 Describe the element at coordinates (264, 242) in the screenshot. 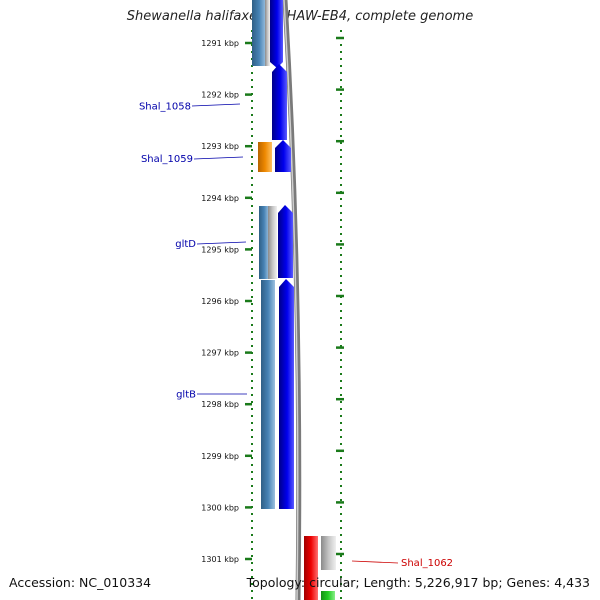

I see `gene-feature-gltd-steel` at that location.